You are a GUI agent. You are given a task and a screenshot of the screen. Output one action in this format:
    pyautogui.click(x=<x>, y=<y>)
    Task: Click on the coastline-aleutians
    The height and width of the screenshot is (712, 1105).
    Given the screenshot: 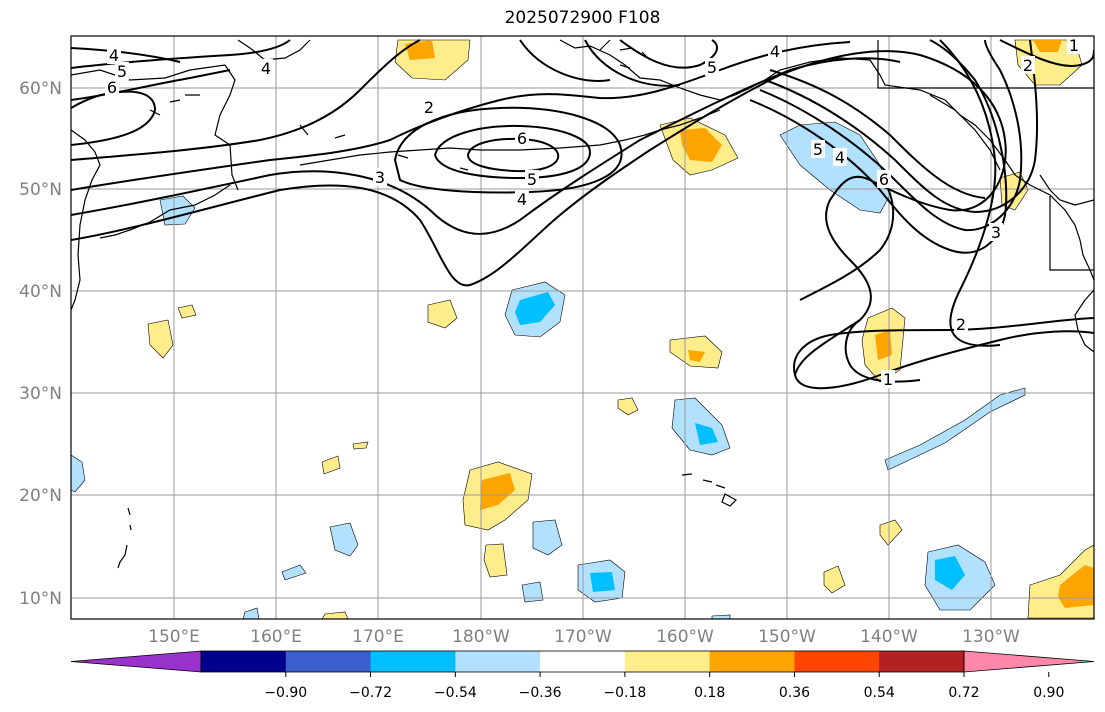 What is the action you would take?
    pyautogui.click(x=510, y=137)
    